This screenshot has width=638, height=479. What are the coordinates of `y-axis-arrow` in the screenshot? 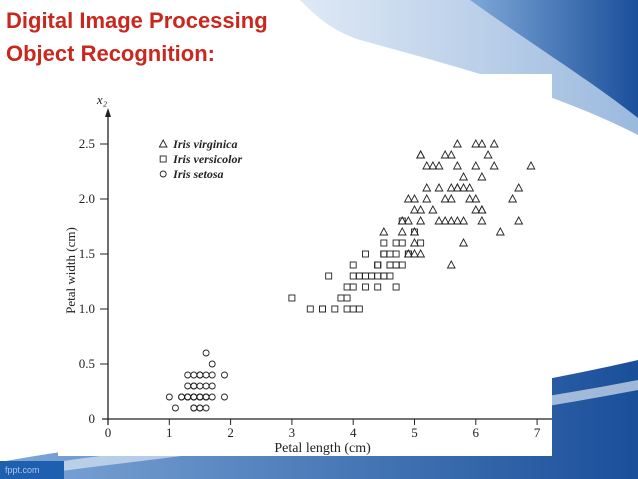 It's located at (108, 112).